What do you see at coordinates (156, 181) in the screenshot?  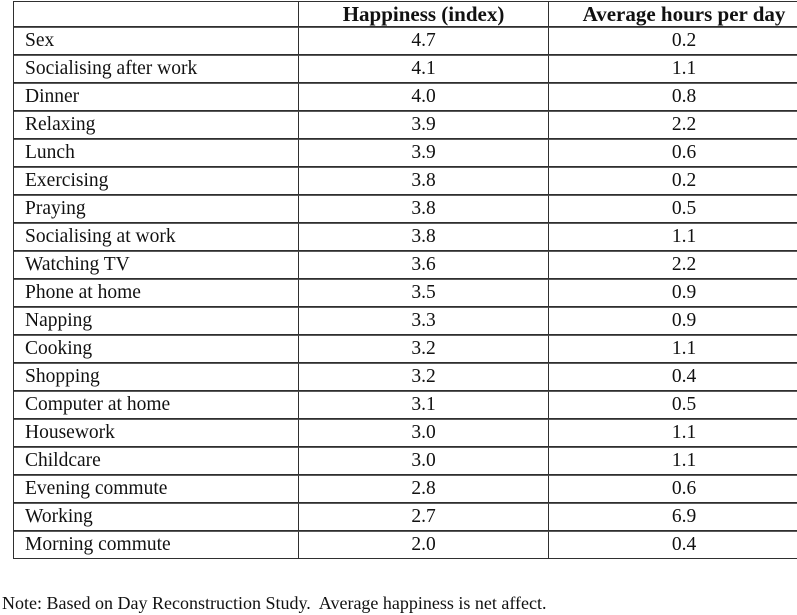 I see `activity-cell: Exercising` at bounding box center [156, 181].